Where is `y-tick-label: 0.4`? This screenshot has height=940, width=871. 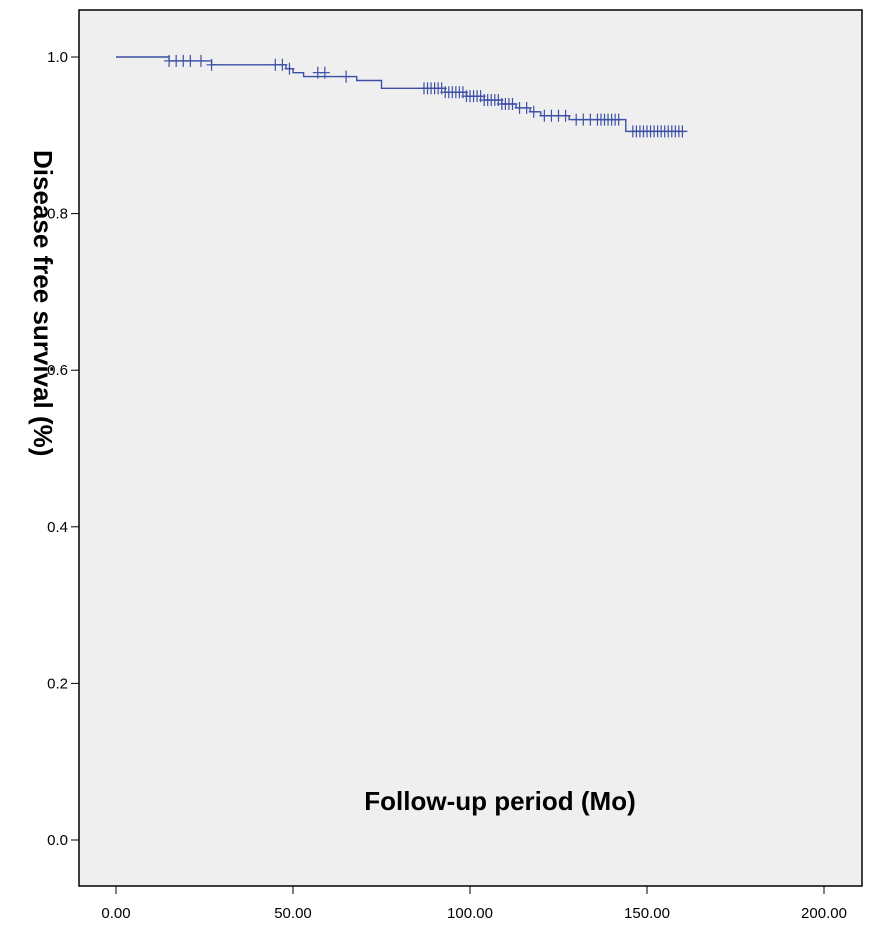
y-tick-label: 0.4 is located at coordinates (57, 527).